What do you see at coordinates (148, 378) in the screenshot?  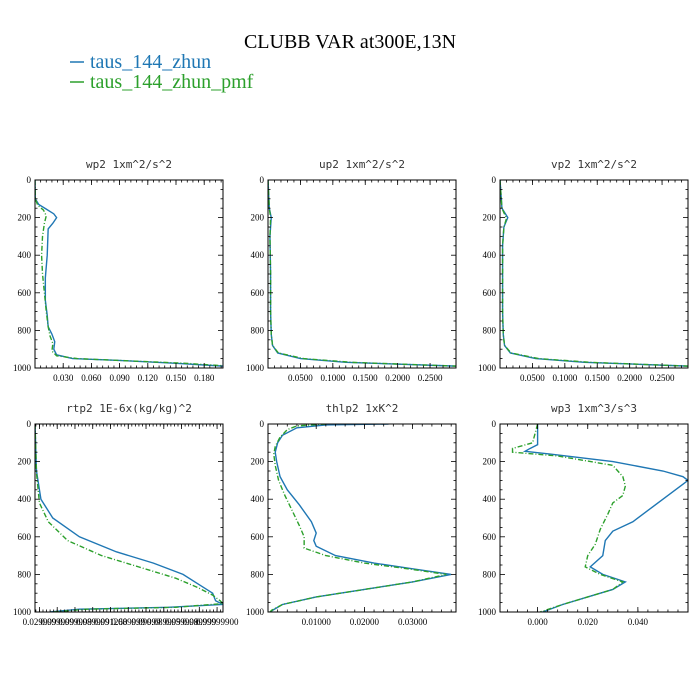 I see `x-tick-label: 0.120` at bounding box center [148, 378].